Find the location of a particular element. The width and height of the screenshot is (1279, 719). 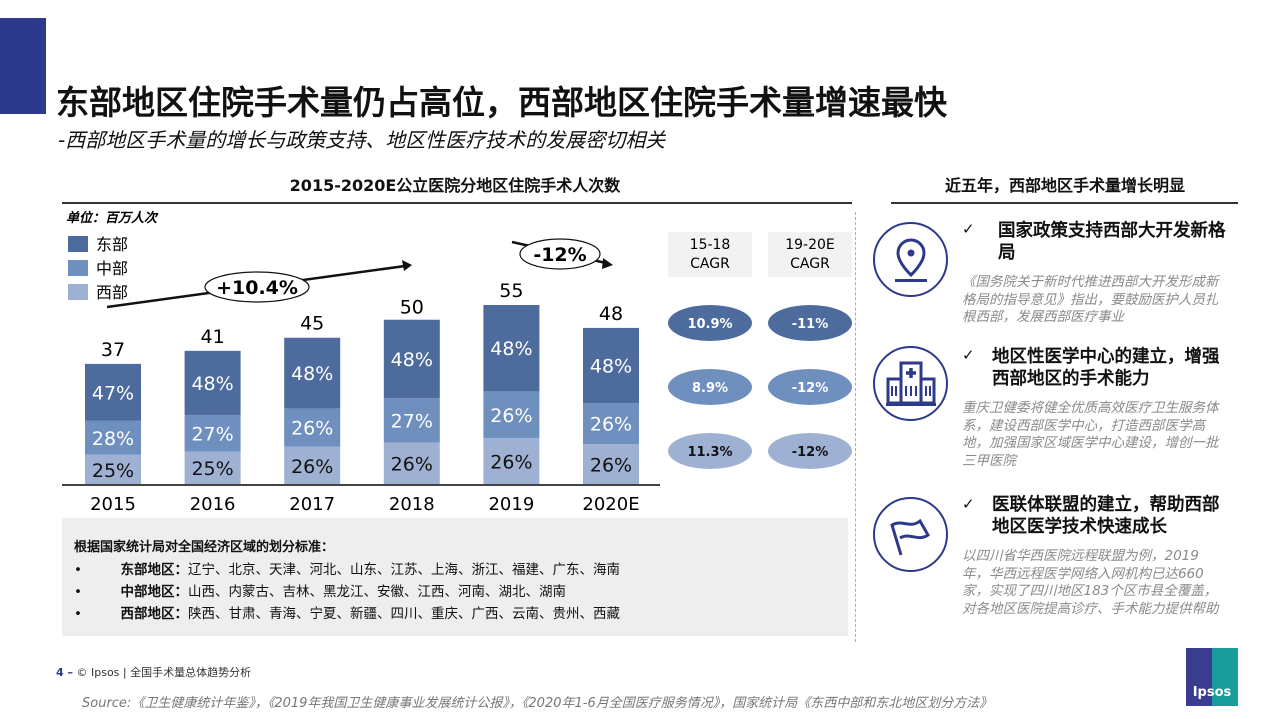

segment-share-label: 28% is located at coordinates (113, 439).